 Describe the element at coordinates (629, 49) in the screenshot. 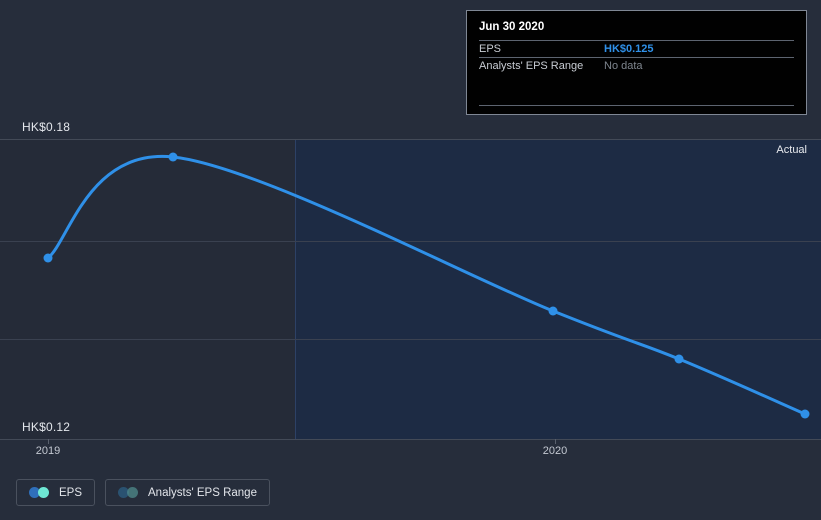

I see `tooltip-value-eps: HK$0.125` at that location.